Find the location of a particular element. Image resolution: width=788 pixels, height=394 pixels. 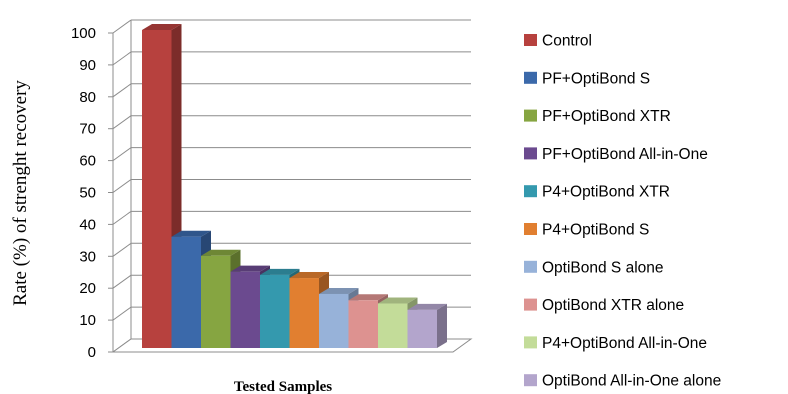

legend-item: PF+OptiBond S is located at coordinates (587, 78).